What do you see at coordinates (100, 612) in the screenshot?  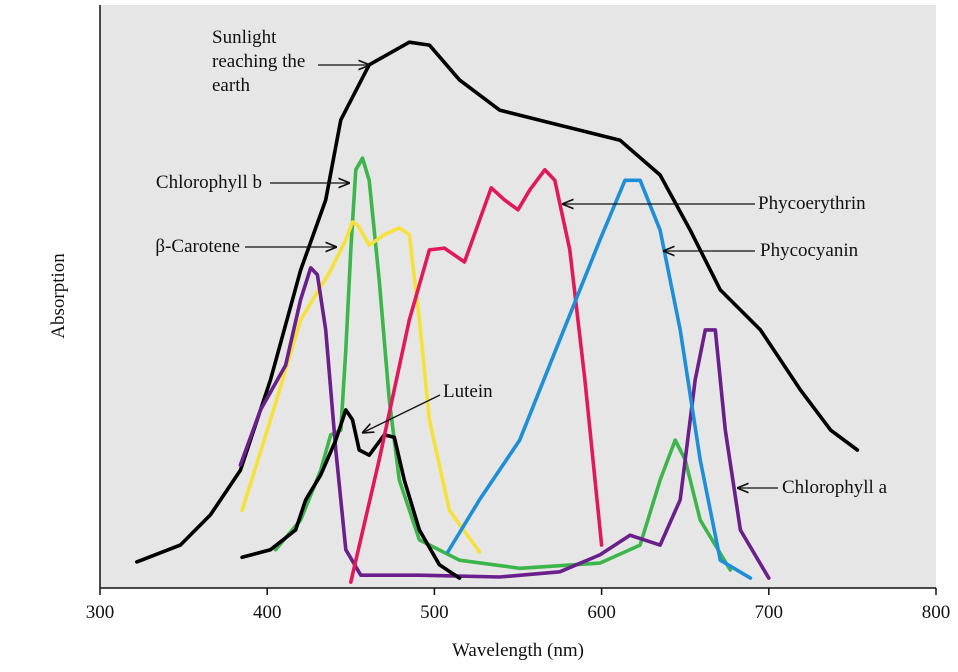 I see `x-tick-label: 300` at bounding box center [100, 612].